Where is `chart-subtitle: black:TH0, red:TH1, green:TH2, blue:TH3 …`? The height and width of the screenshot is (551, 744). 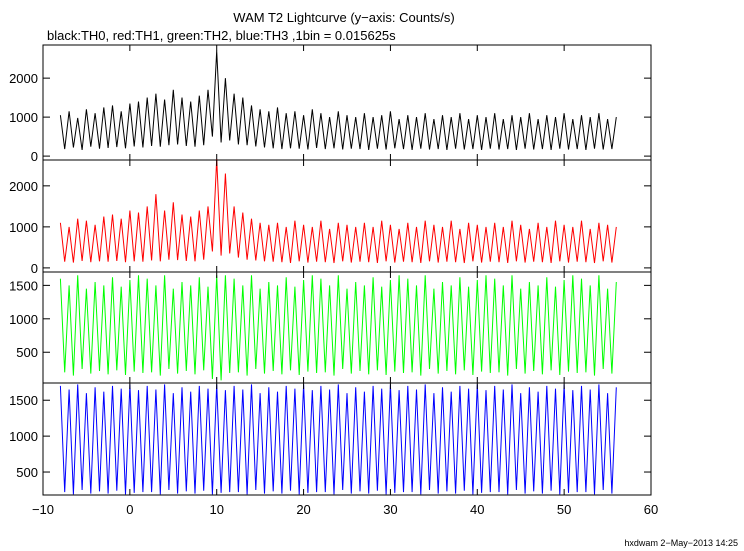 chart-subtitle: black:TH0, red:TH1, green:TH2, blue:TH3 … is located at coordinates (221, 35).